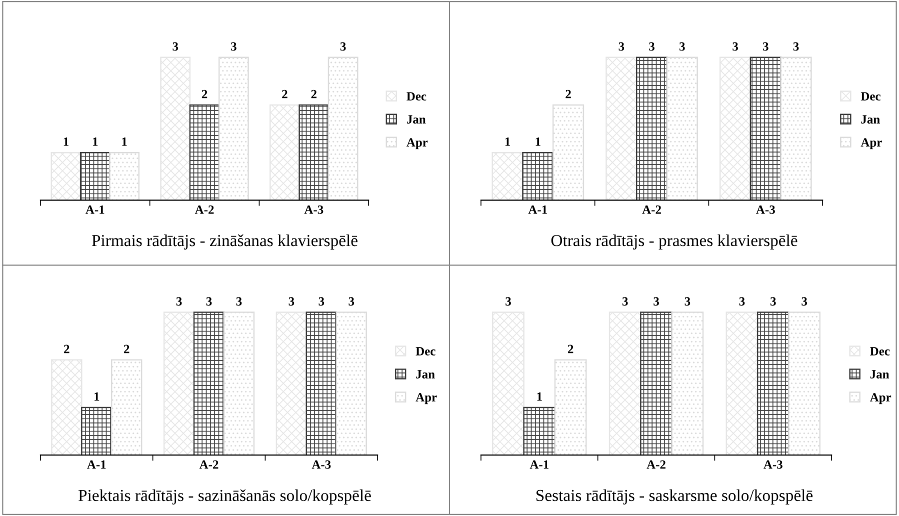 The height and width of the screenshot is (516, 899). Describe the element at coordinates (225, 242) in the screenshot. I see `text: Pirmais rādītājs - zināšanas klavierspēlē` at that location.